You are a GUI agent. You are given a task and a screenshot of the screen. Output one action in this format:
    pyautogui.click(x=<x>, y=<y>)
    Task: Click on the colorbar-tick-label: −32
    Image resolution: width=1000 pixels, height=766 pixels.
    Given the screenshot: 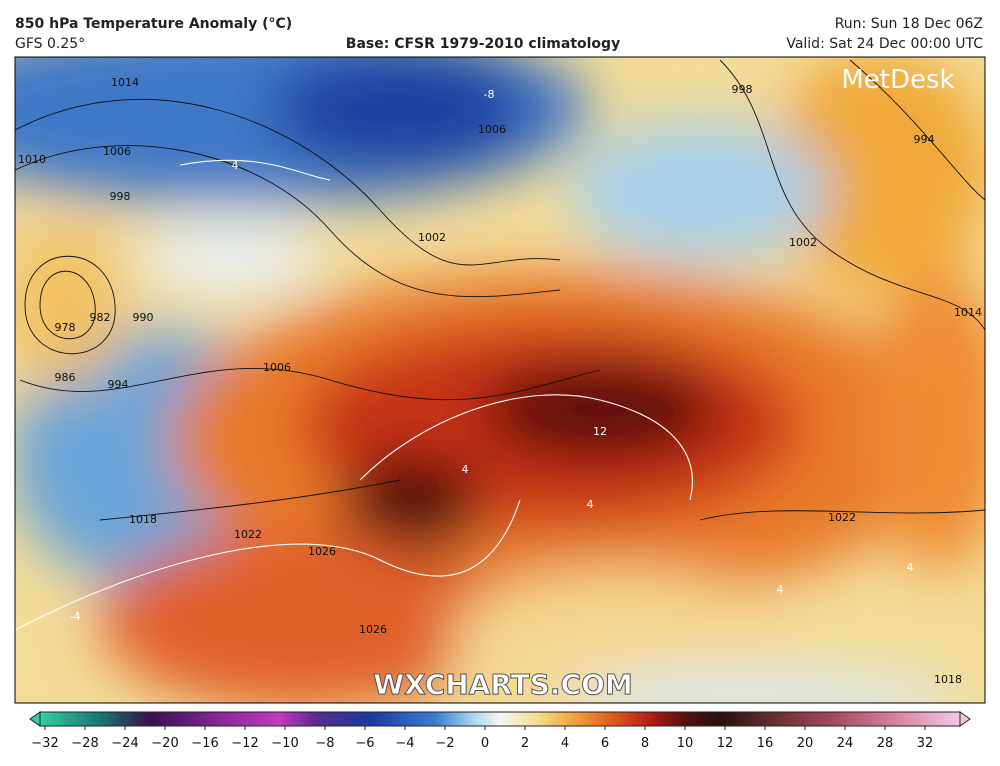 What is the action you would take?
    pyautogui.click(x=44, y=743)
    